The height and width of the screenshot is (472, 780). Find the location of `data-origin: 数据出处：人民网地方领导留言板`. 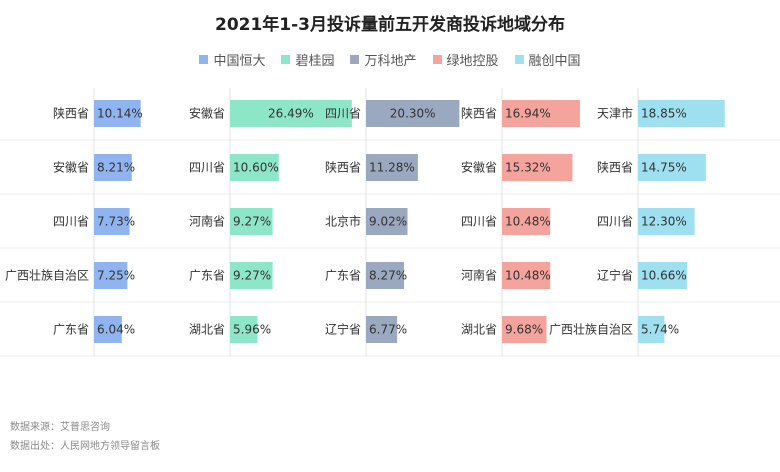

data-origin: 数据出处：人民网地方领导留言板 is located at coordinates (85, 446).